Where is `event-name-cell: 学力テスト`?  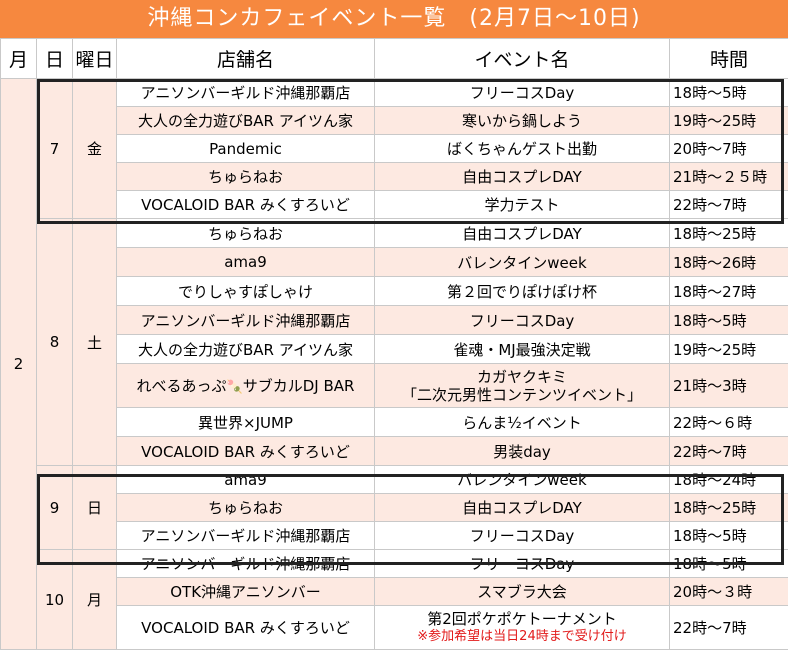 event-name-cell: 学力テスト is located at coordinates (522, 204).